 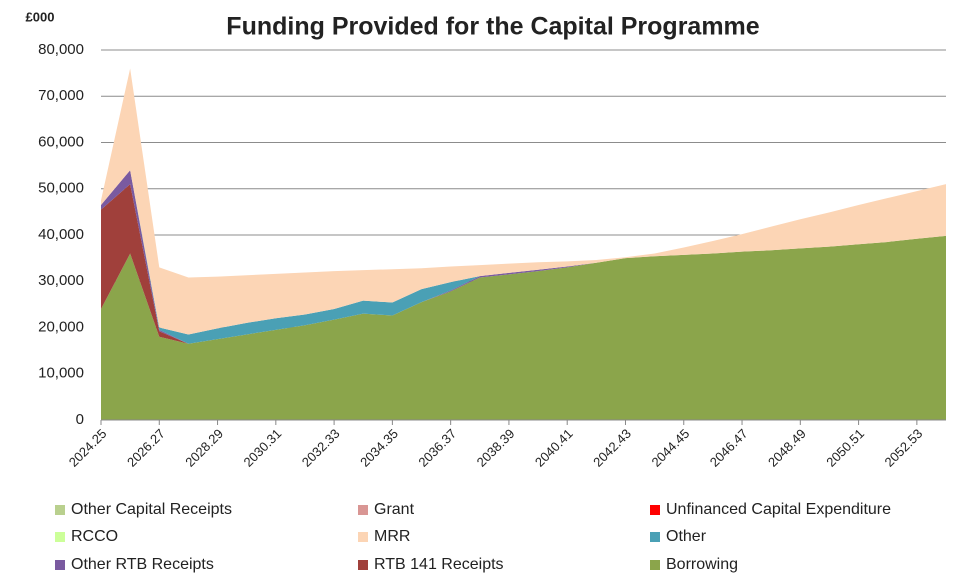 I want to click on x-tick-label: 2048.49, so click(x=787, y=448).